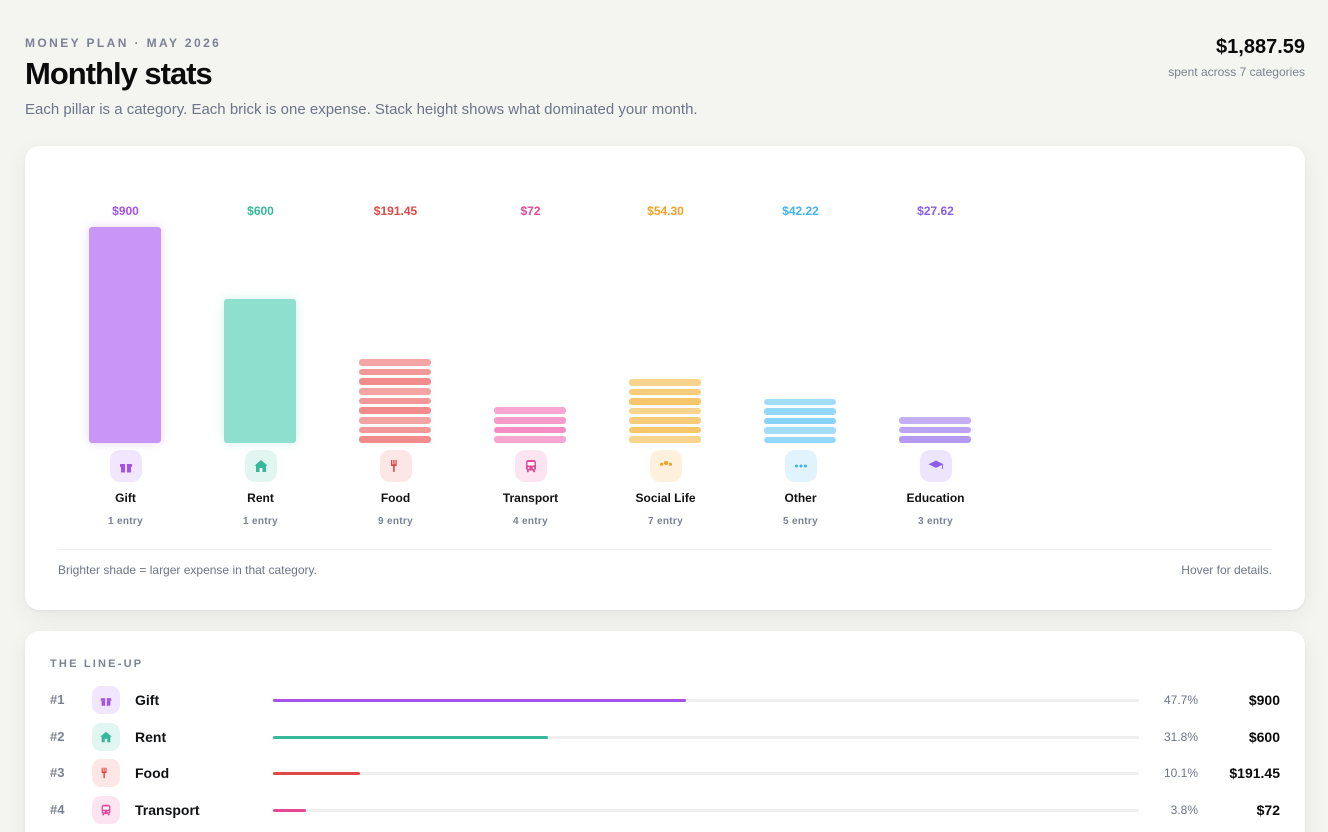 The image size is (1328, 832). Describe the element at coordinates (119, 73) in the screenshot. I see `page-title: Monthly stats` at that location.